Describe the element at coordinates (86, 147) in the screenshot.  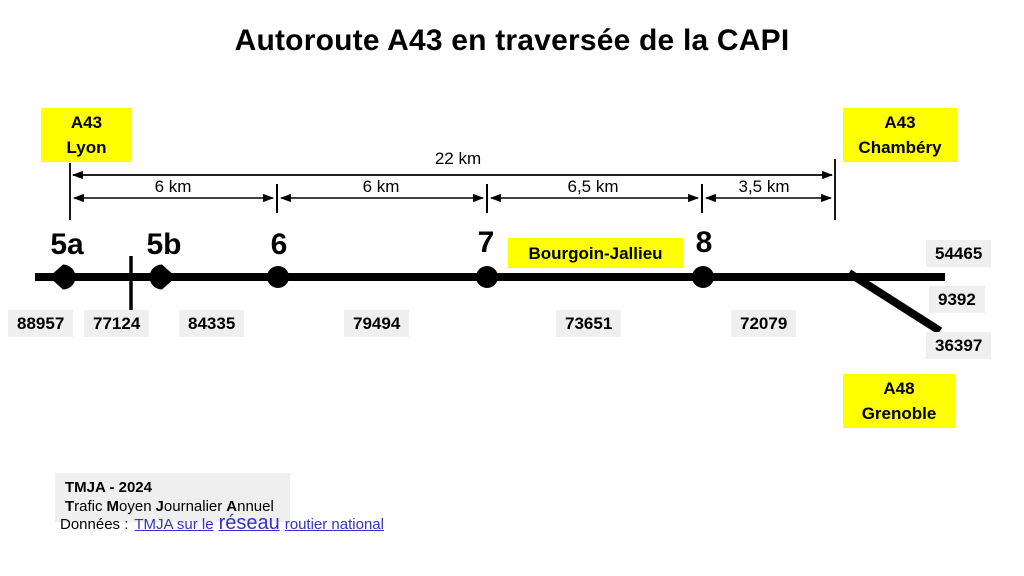
I see `city-name: Lyon` at that location.